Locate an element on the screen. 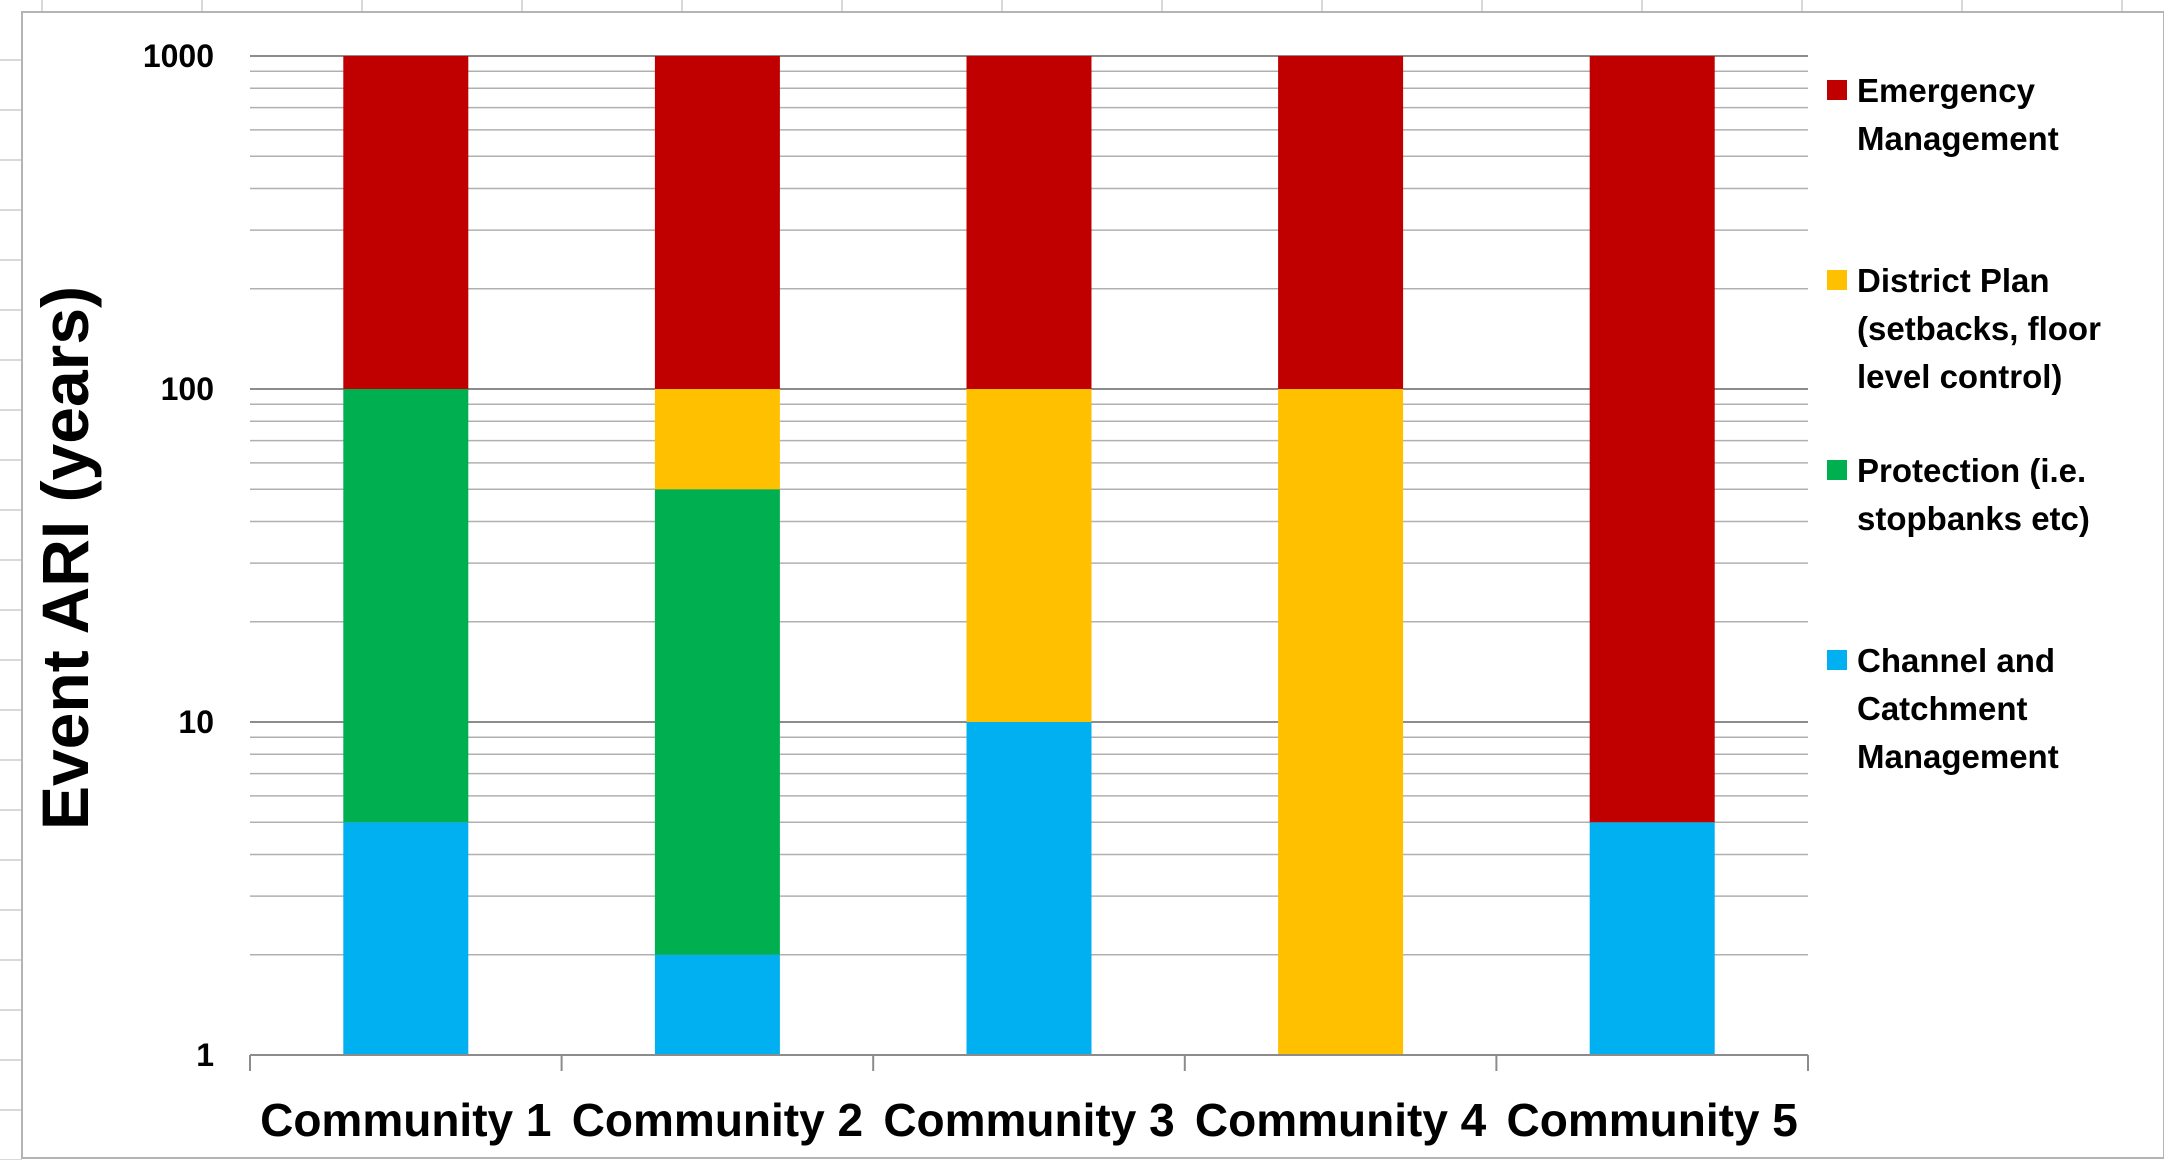 This screenshot has height=1160, width=2164. axes is located at coordinates (1029, 1062).